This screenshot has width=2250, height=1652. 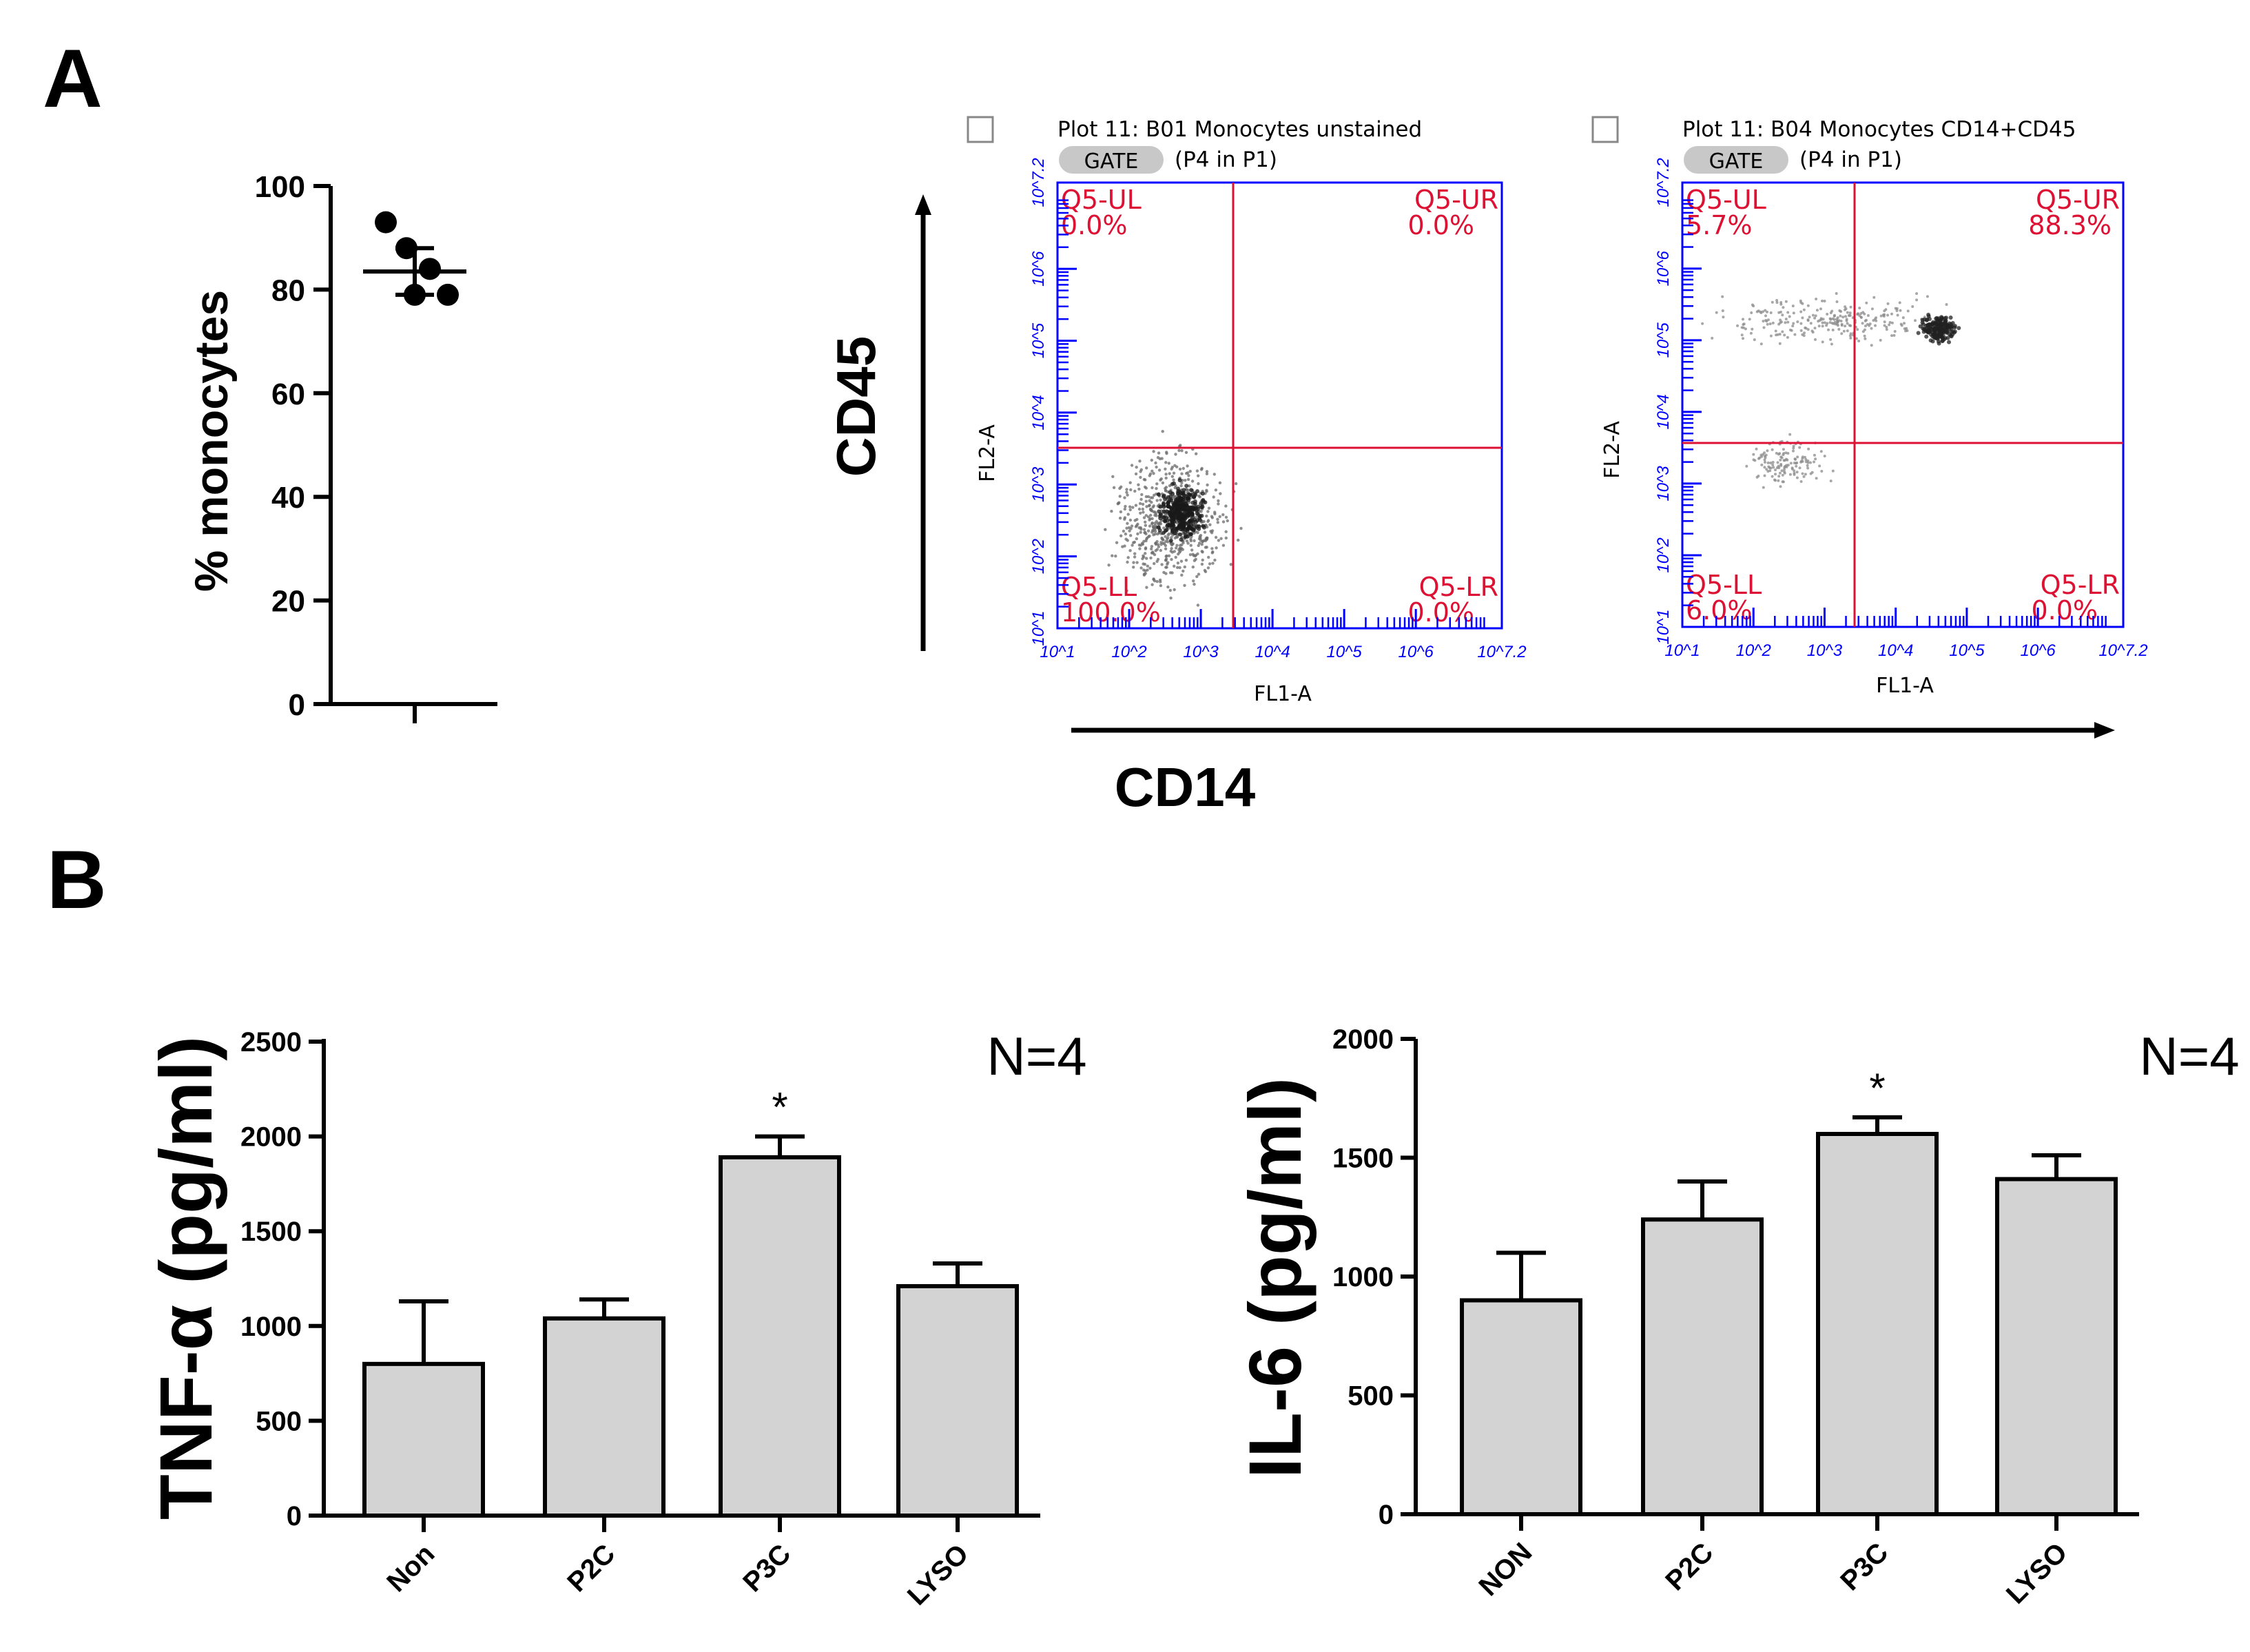 What do you see at coordinates (856, 406) in the screenshot?
I see `cd45-axis-title: CD45` at bounding box center [856, 406].